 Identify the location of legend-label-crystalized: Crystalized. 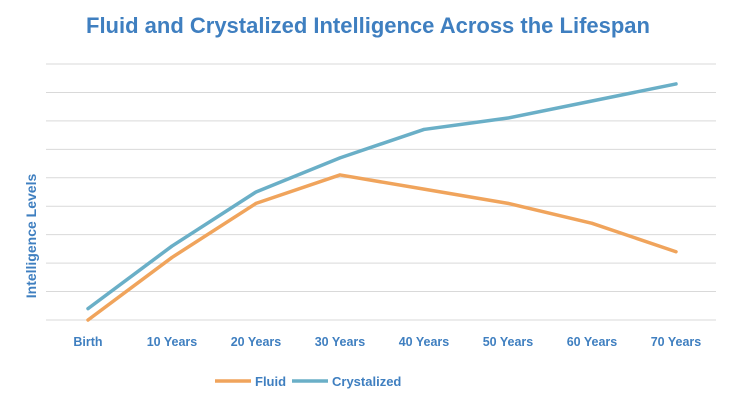
(366, 381).